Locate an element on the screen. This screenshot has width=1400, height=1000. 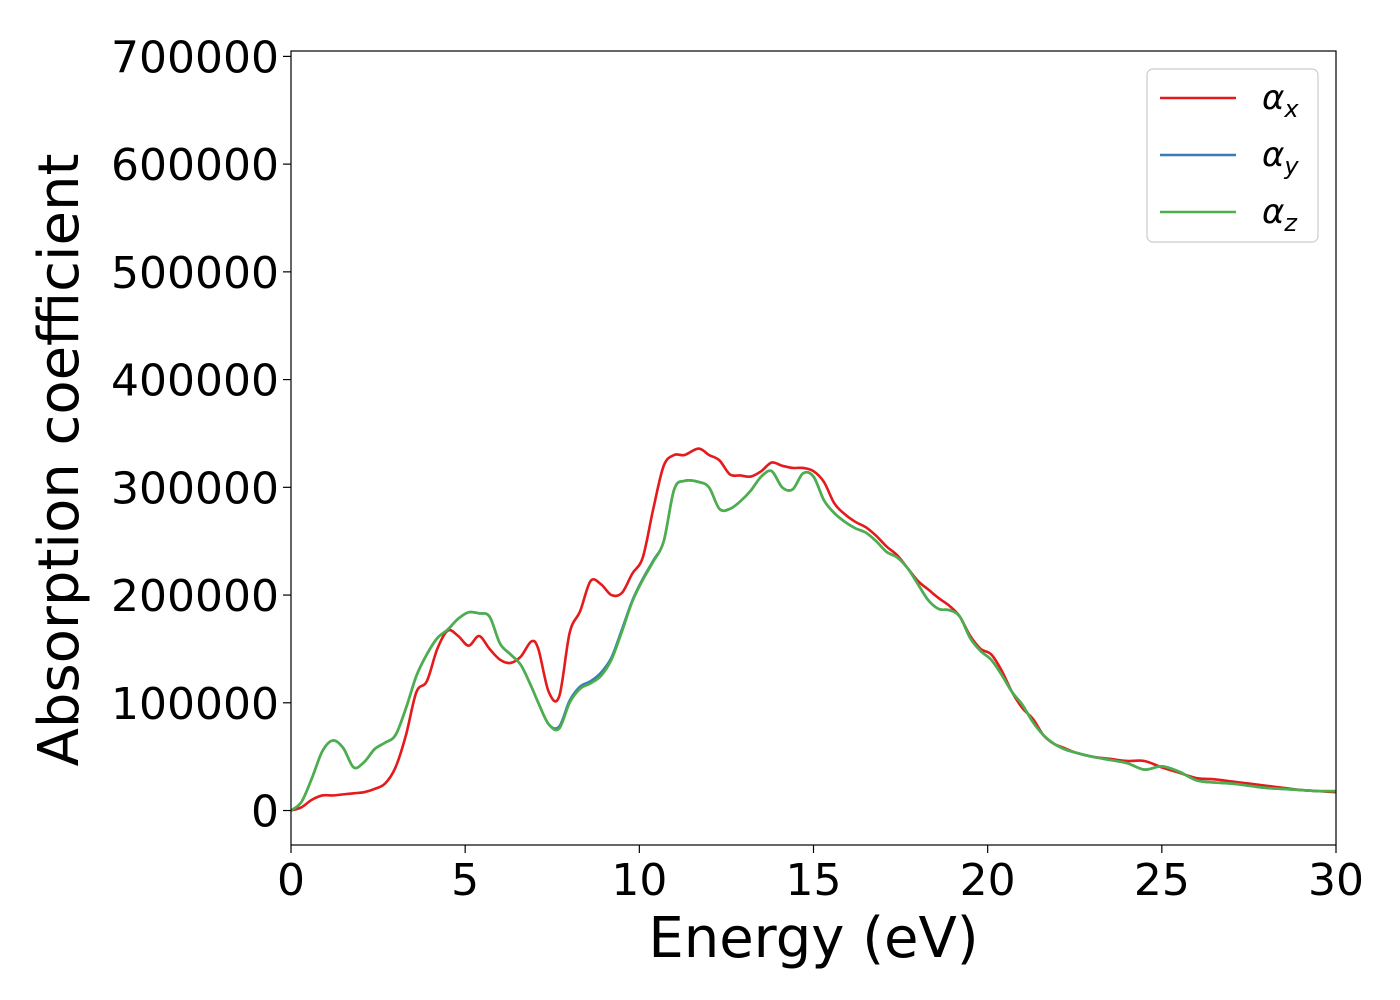
legend-label-z: αz is located at coordinates (1280, 214).